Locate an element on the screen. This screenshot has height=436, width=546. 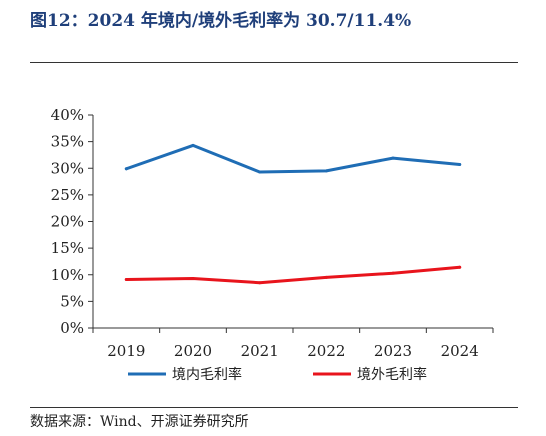
x-axis-ticks: 2019 2020 2021 2022 2023 2024 is located at coordinates (293, 344).